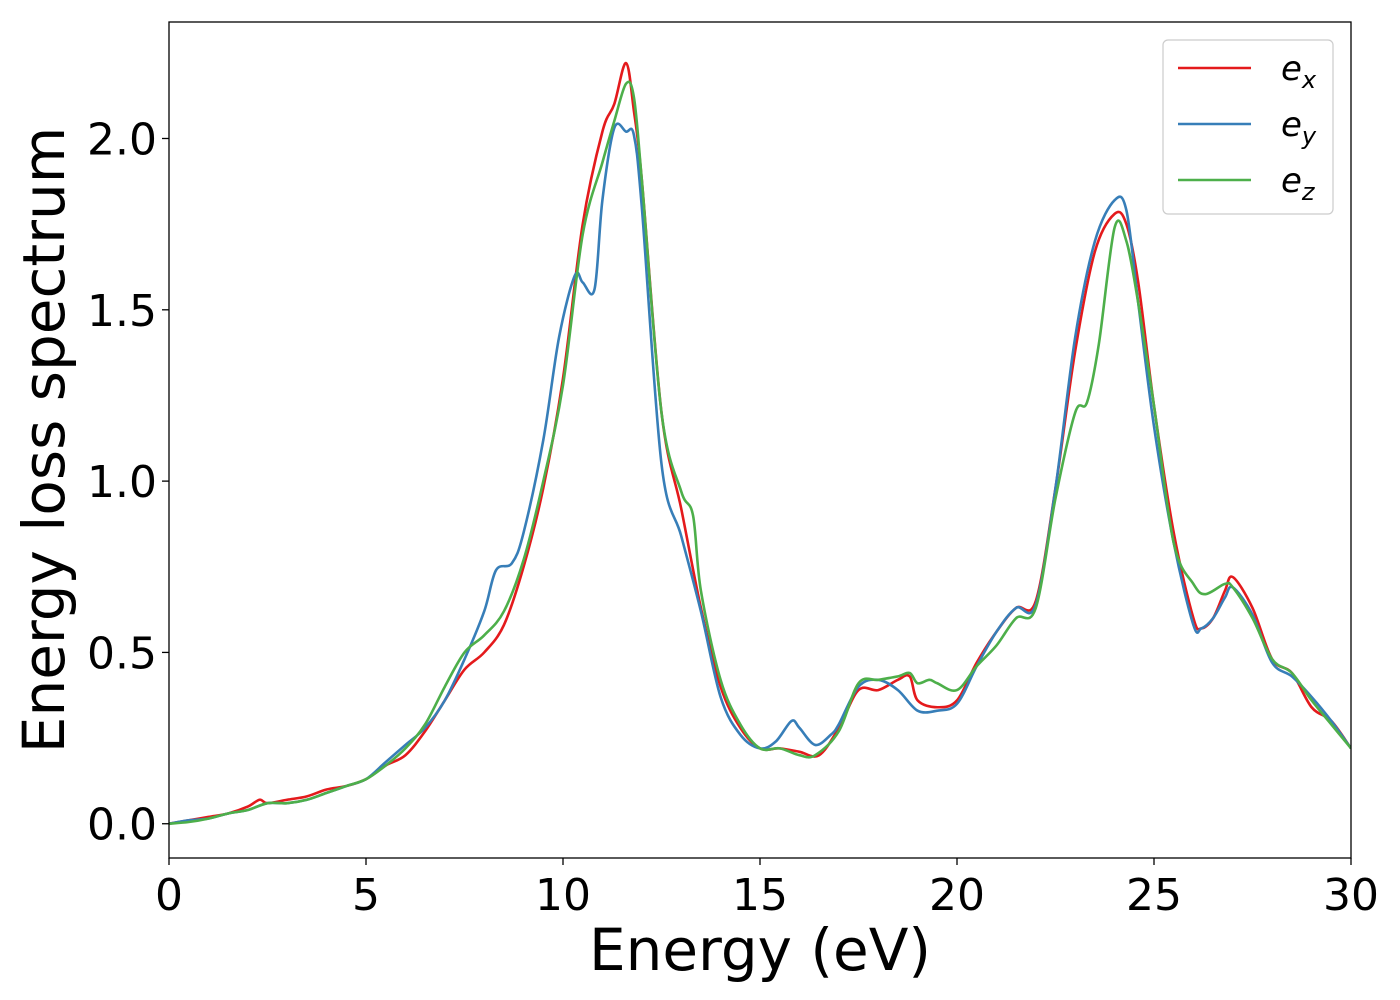  I want to click on legend-label: ez, so click(1298, 183).